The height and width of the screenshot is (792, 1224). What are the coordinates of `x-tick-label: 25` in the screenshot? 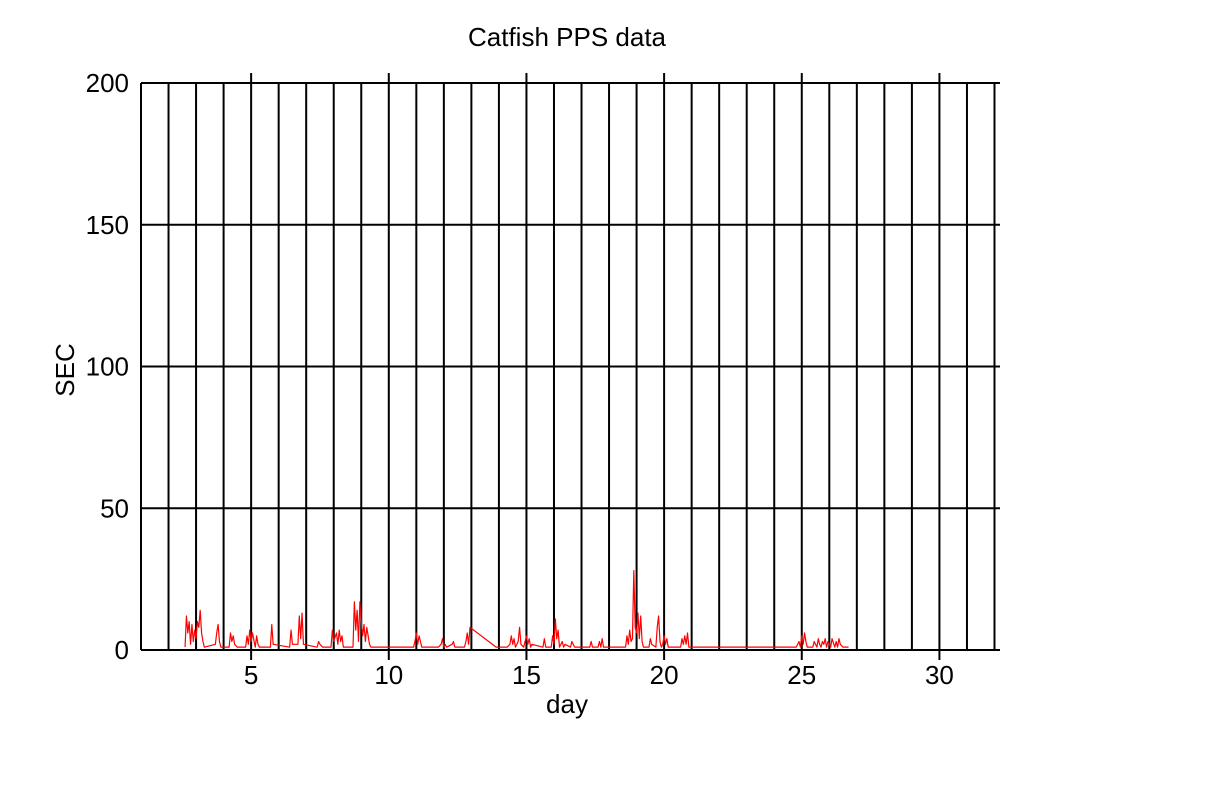 It's located at (801, 675).